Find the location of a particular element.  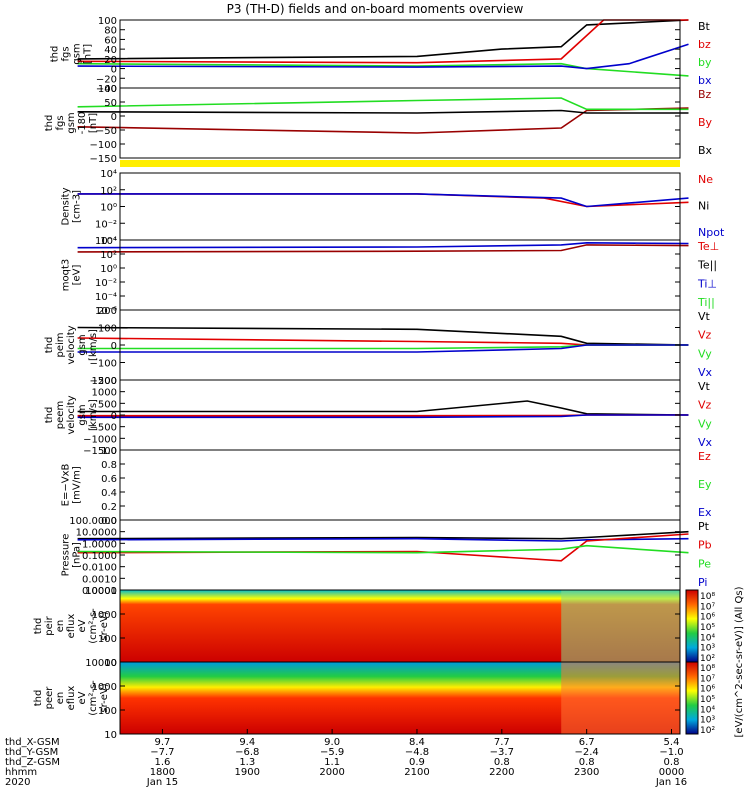

legend-Bz: Bz is located at coordinates (705, 94).